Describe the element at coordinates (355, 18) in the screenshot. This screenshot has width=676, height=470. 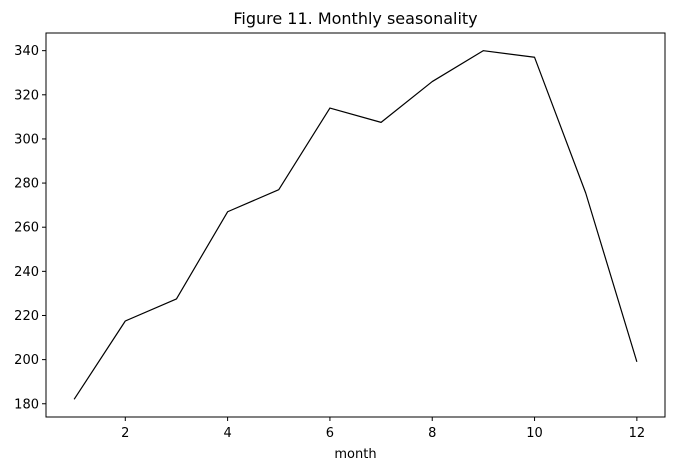
I see `chart-title: Figure 11. Monthly seasonality` at that location.